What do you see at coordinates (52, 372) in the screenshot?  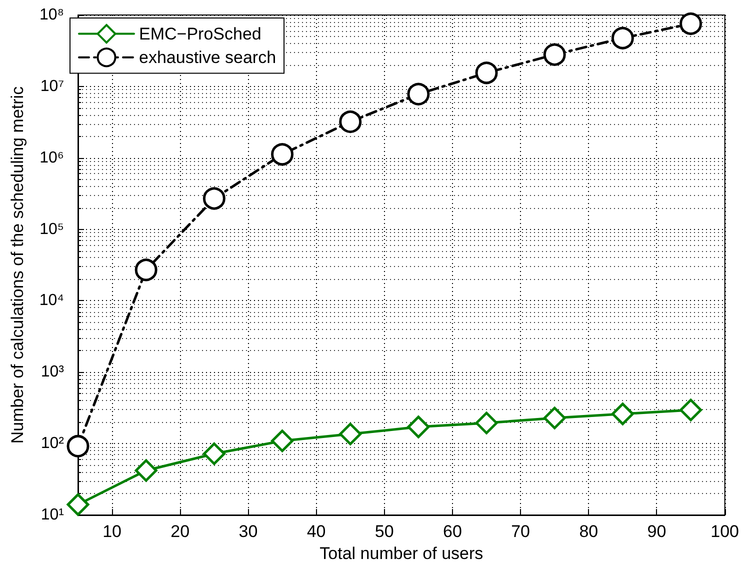 I see `y-tick-label: 10³` at bounding box center [52, 372].